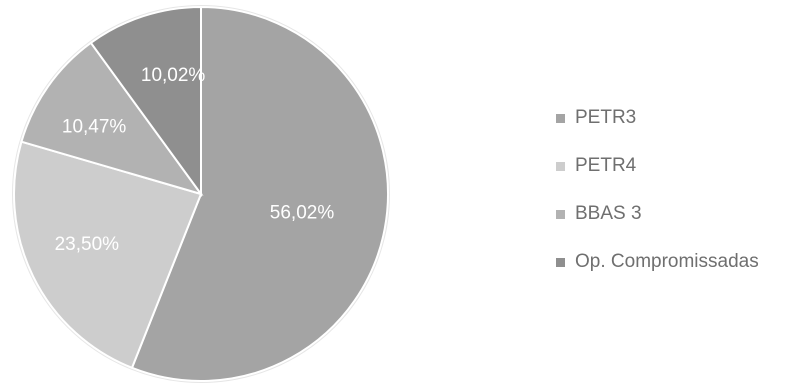 The width and height of the screenshot is (803, 385). Describe the element at coordinates (173, 75) in the screenshot. I see `data-label-op-compromissadas: 10,02%` at that location.